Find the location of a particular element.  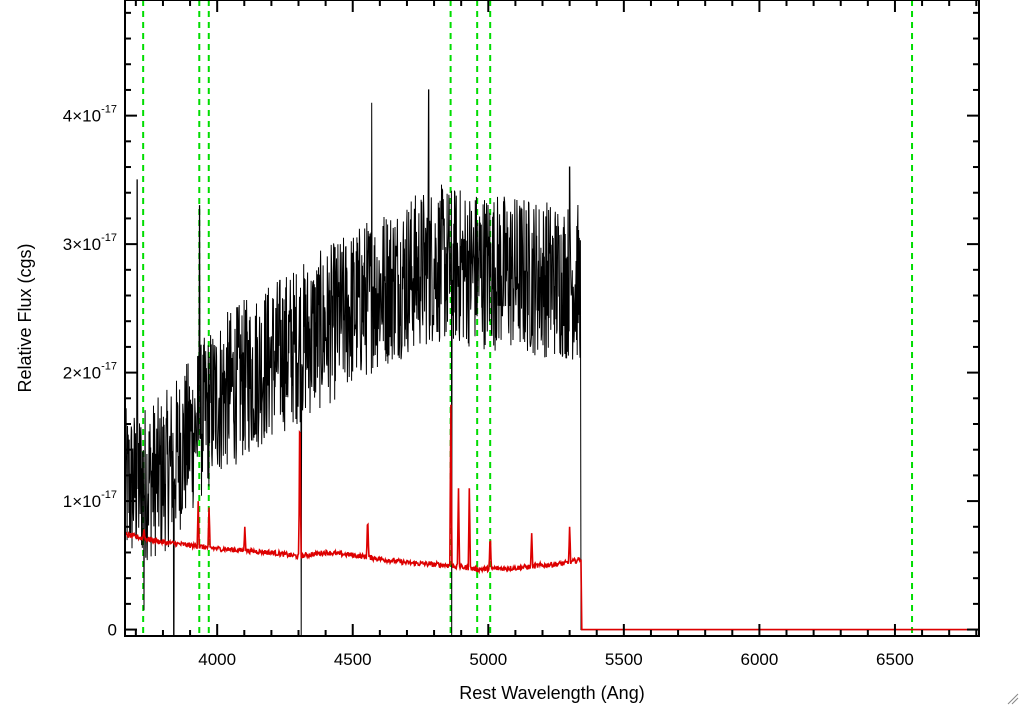

x-tick-label: 5500 is located at coordinates (624, 659).